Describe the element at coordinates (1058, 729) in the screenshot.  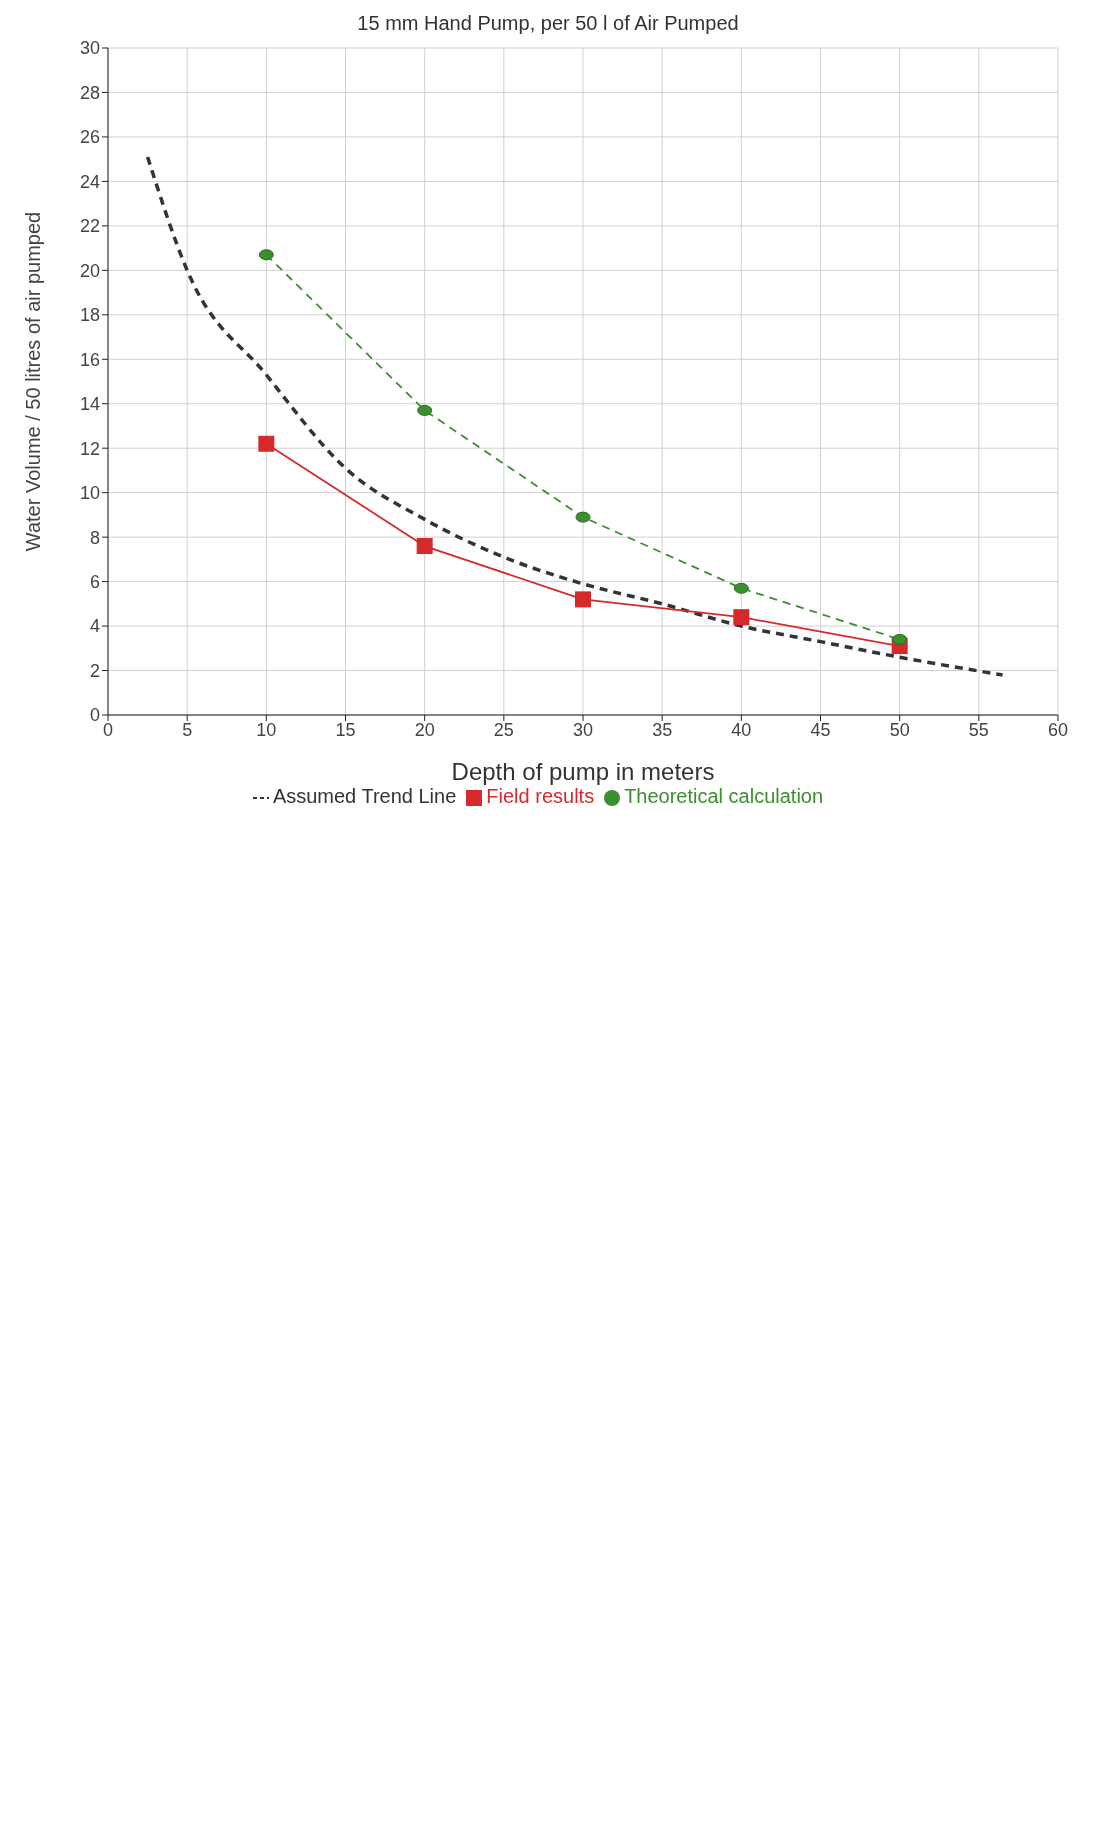
I see `x-tick-label: 60` at that location.